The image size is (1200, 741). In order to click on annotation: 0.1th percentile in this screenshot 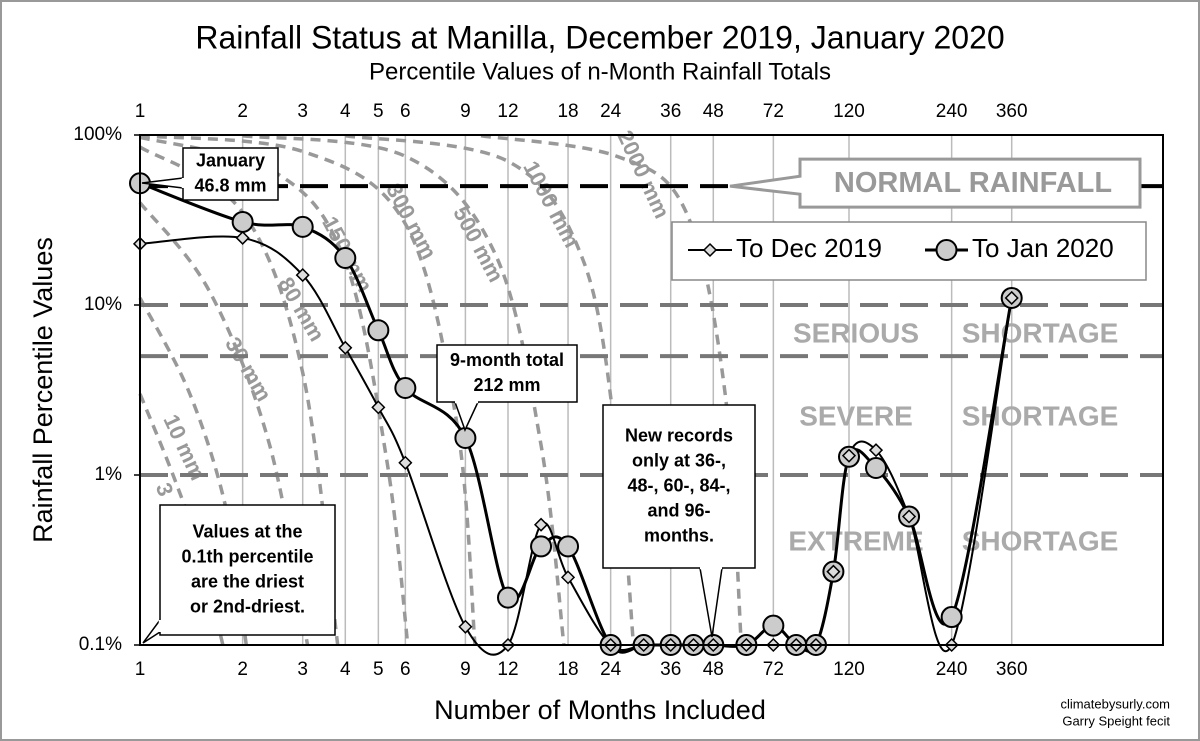, I will do `click(247, 556)`.